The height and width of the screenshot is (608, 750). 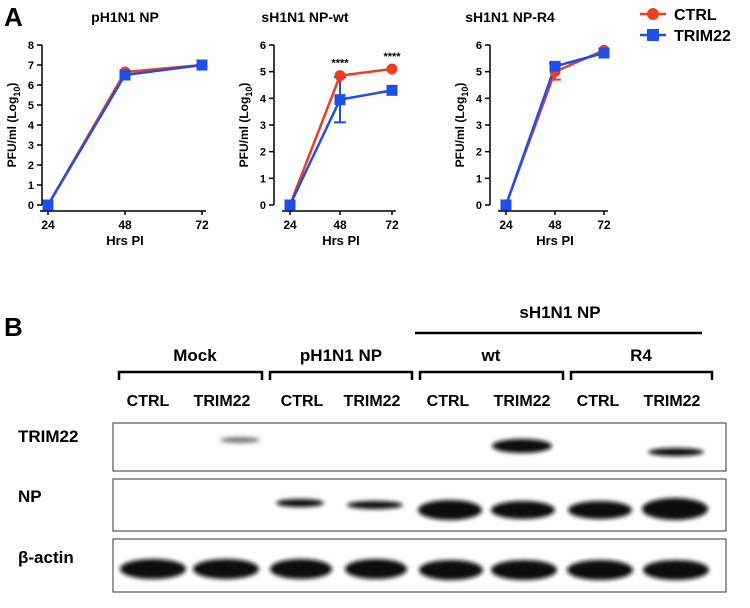 What do you see at coordinates (31, 46) in the screenshot?
I see `y-tick-label: 8` at bounding box center [31, 46].